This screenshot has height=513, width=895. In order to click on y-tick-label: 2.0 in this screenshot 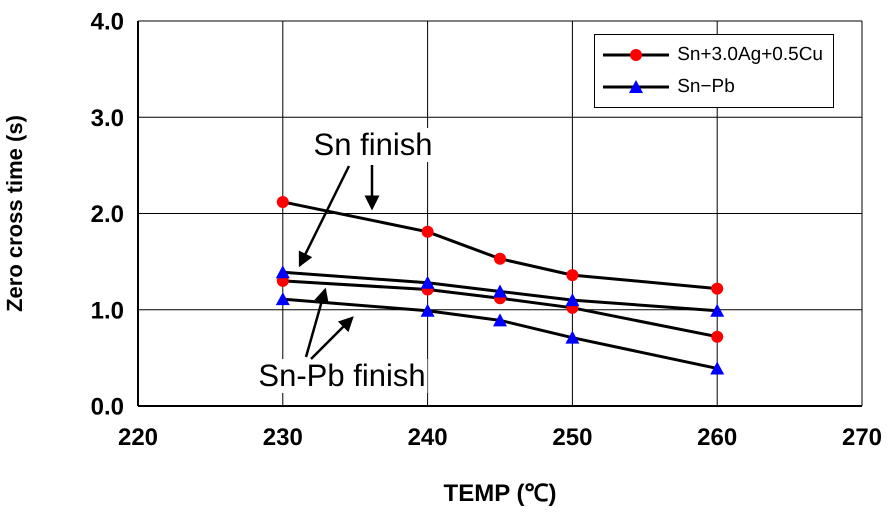, I will do `click(107, 214)`.